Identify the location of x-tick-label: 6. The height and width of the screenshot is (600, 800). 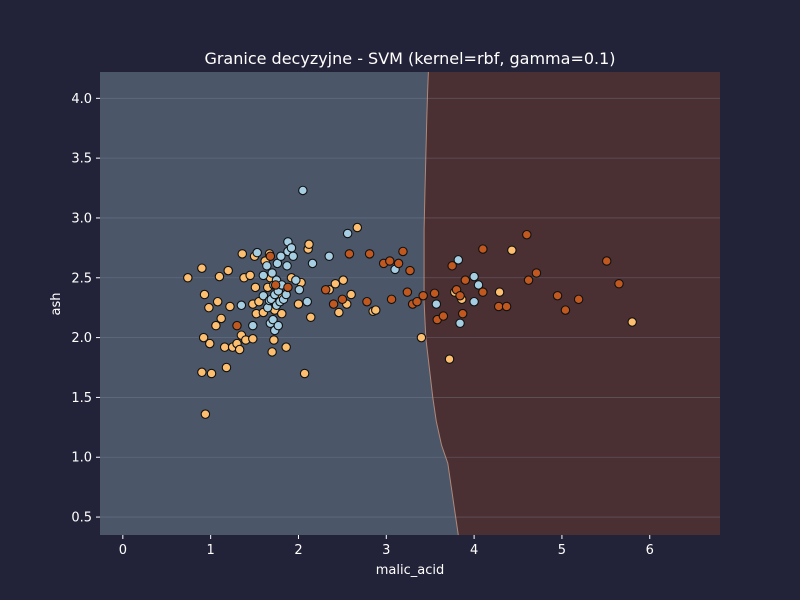
(650, 550).